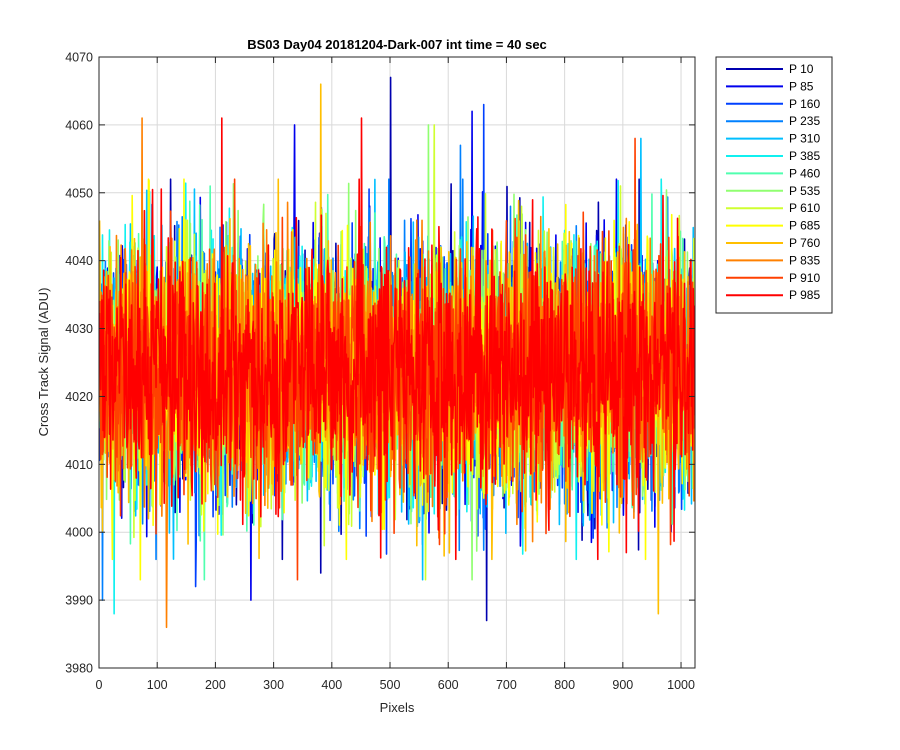 The height and width of the screenshot is (750, 900). I want to click on y-tick-label: 3980, so click(79, 669).